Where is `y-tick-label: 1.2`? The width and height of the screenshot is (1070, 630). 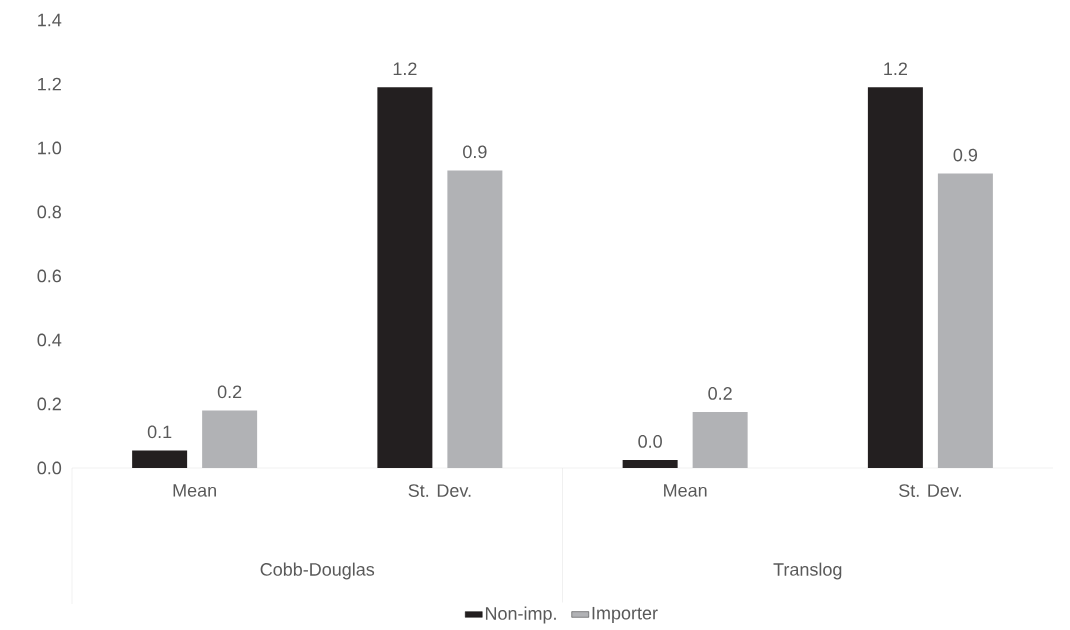 y-tick-label: 1.2 is located at coordinates (49, 84).